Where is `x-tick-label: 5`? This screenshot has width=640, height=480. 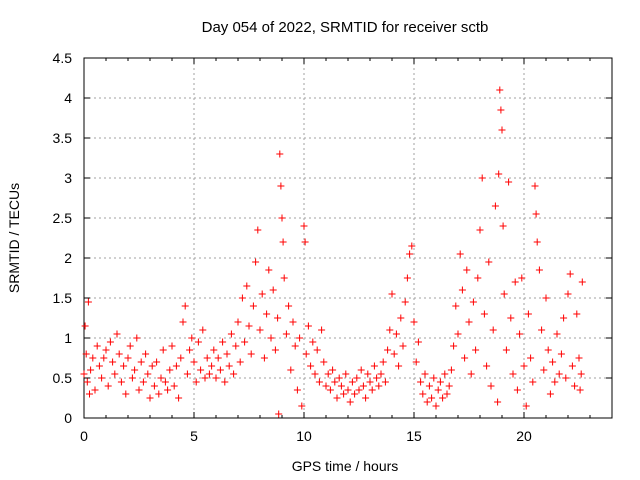 x-tick-label: 5 is located at coordinates (194, 436).